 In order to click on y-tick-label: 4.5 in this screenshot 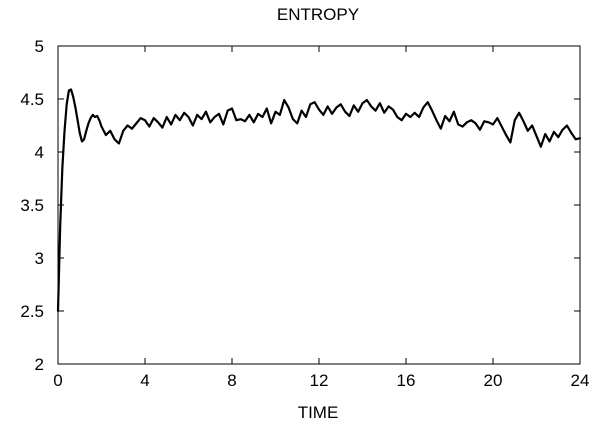, I will do `click(32, 99)`.